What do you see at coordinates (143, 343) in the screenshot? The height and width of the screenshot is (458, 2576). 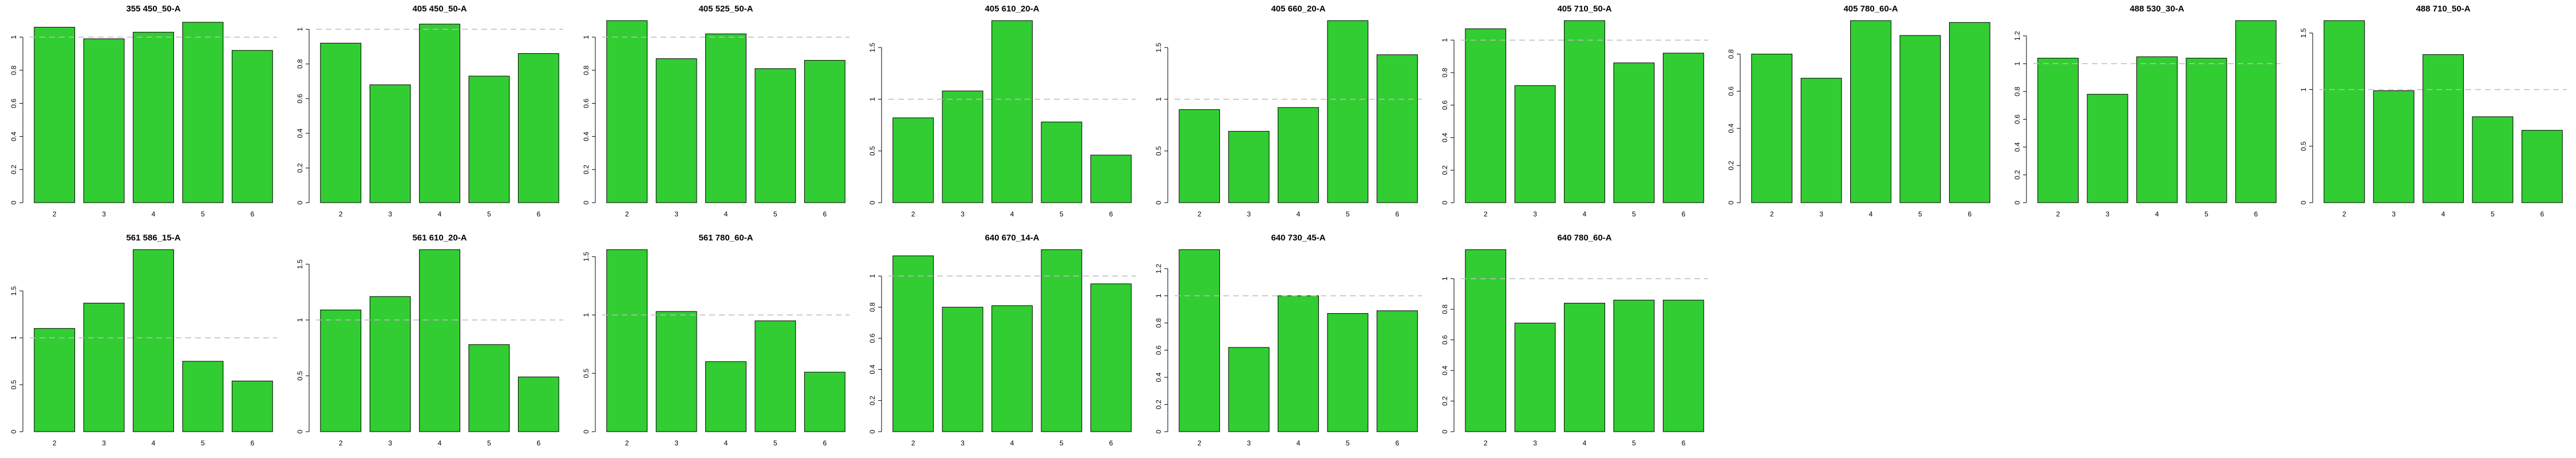 I see `chart-panel: 561 586_15-A 0 0.5 1 1.5 2 3 4 5 6` at bounding box center [143, 343].